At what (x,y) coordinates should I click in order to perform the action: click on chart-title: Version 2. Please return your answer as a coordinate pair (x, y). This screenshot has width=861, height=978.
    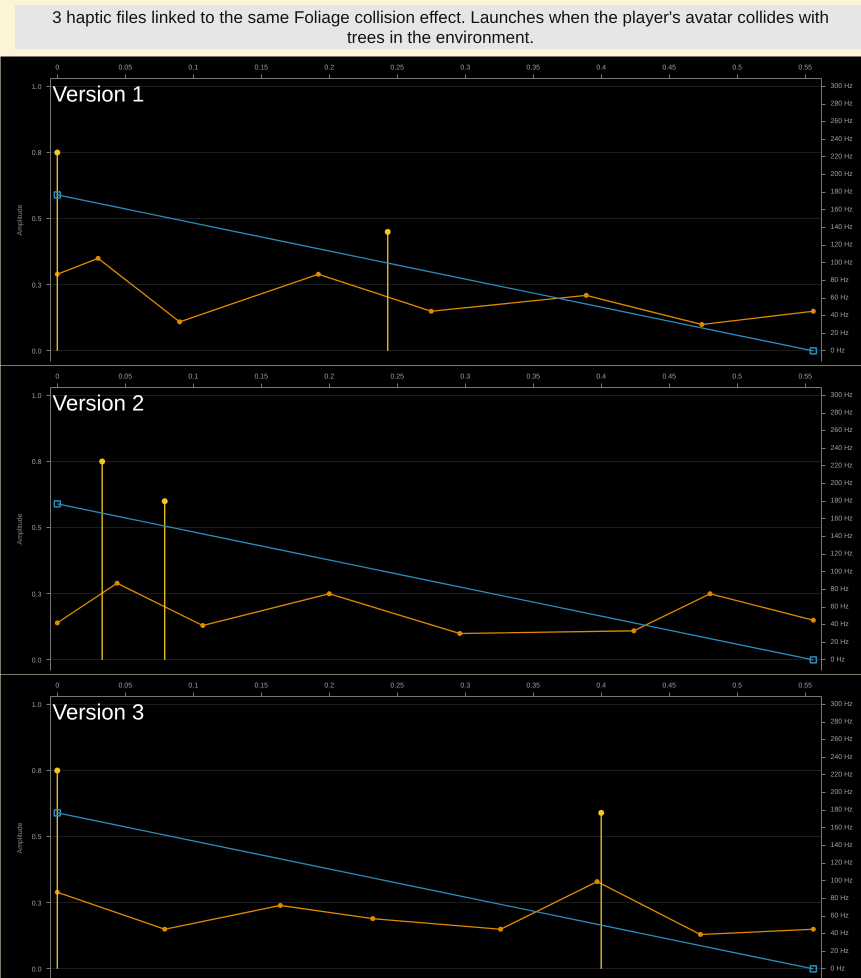
    Looking at the image, I should click on (98, 403).